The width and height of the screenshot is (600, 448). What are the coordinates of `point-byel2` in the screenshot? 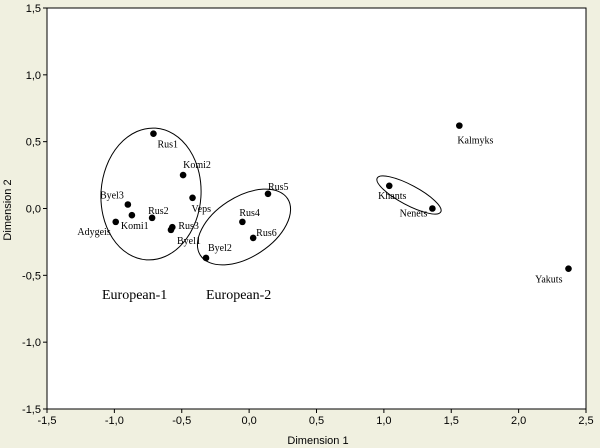 It's located at (206, 258).